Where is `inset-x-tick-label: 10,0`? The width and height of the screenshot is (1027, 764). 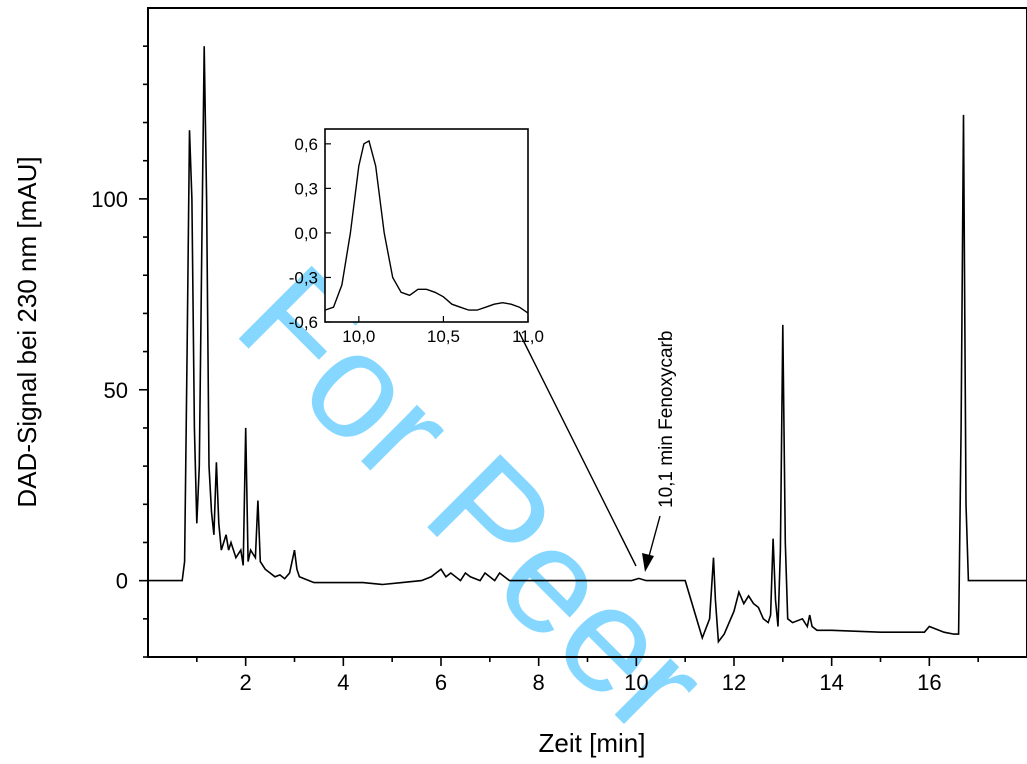 inset-x-tick-label: 10,0 is located at coordinates (358, 336).